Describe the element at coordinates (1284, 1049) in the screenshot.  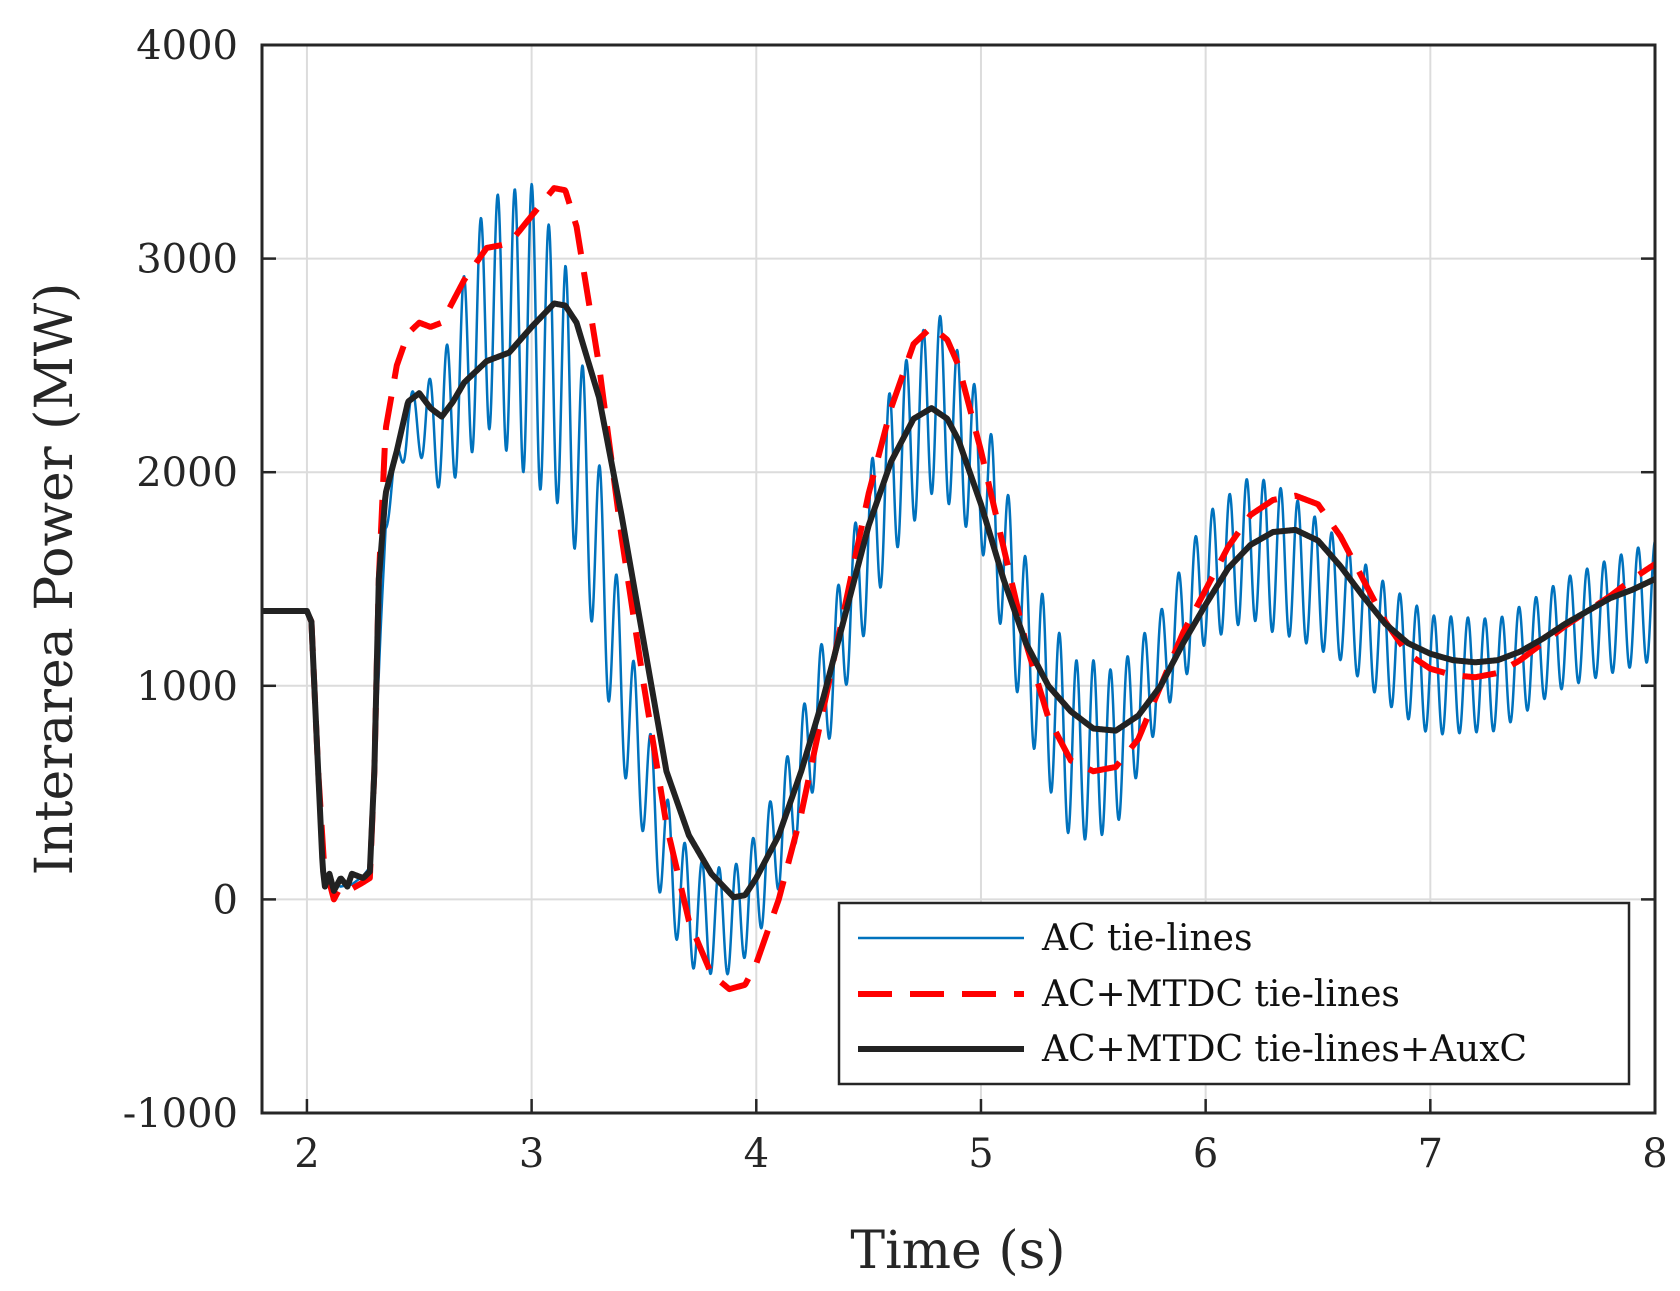
I see `legend-label-ac-mtdc-tie-lines-auxc: AC+MTDC tie-lines+AuxC` at that location.